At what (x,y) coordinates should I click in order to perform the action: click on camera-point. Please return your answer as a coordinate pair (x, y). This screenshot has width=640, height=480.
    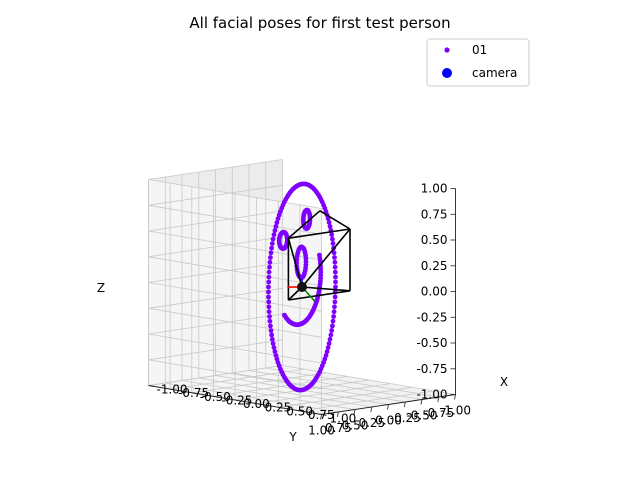
    Looking at the image, I should click on (302, 287).